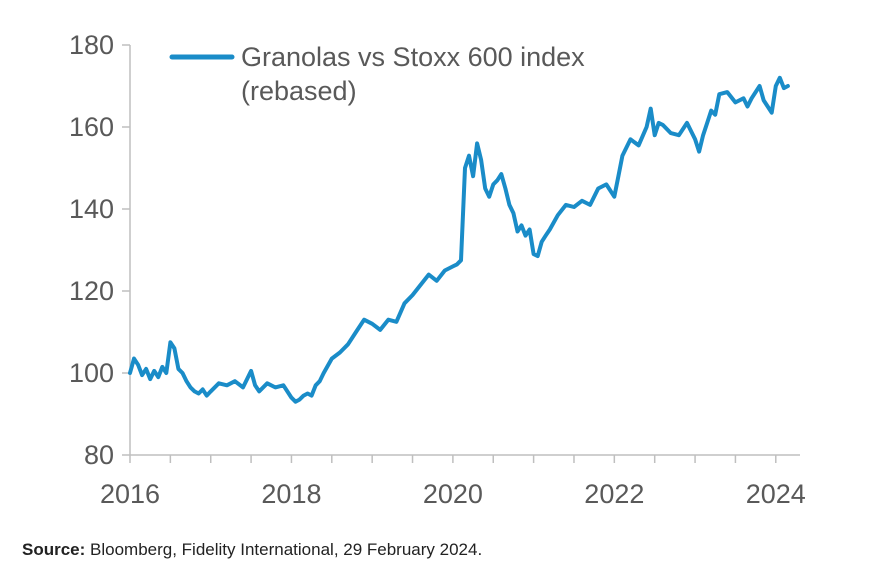 This screenshot has width=880, height=577. Describe the element at coordinates (91, 291) in the screenshot. I see `y-tick-label: 120` at that location.